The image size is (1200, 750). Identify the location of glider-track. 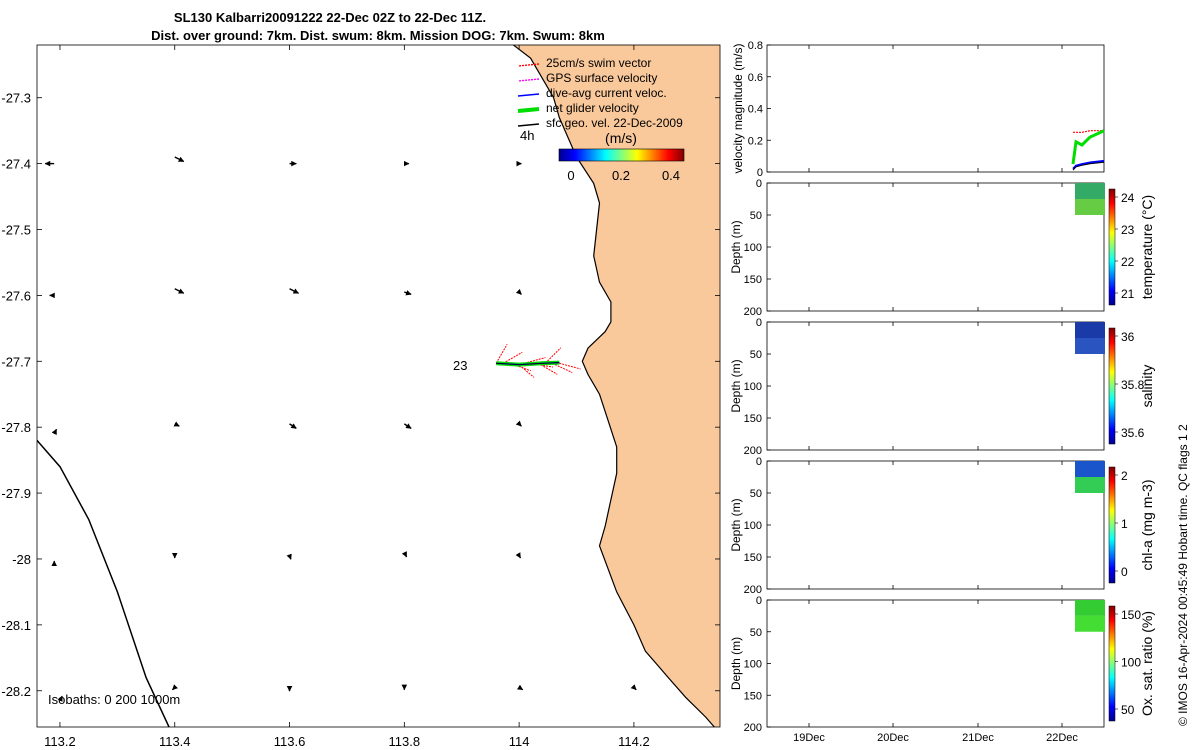
(538, 360).